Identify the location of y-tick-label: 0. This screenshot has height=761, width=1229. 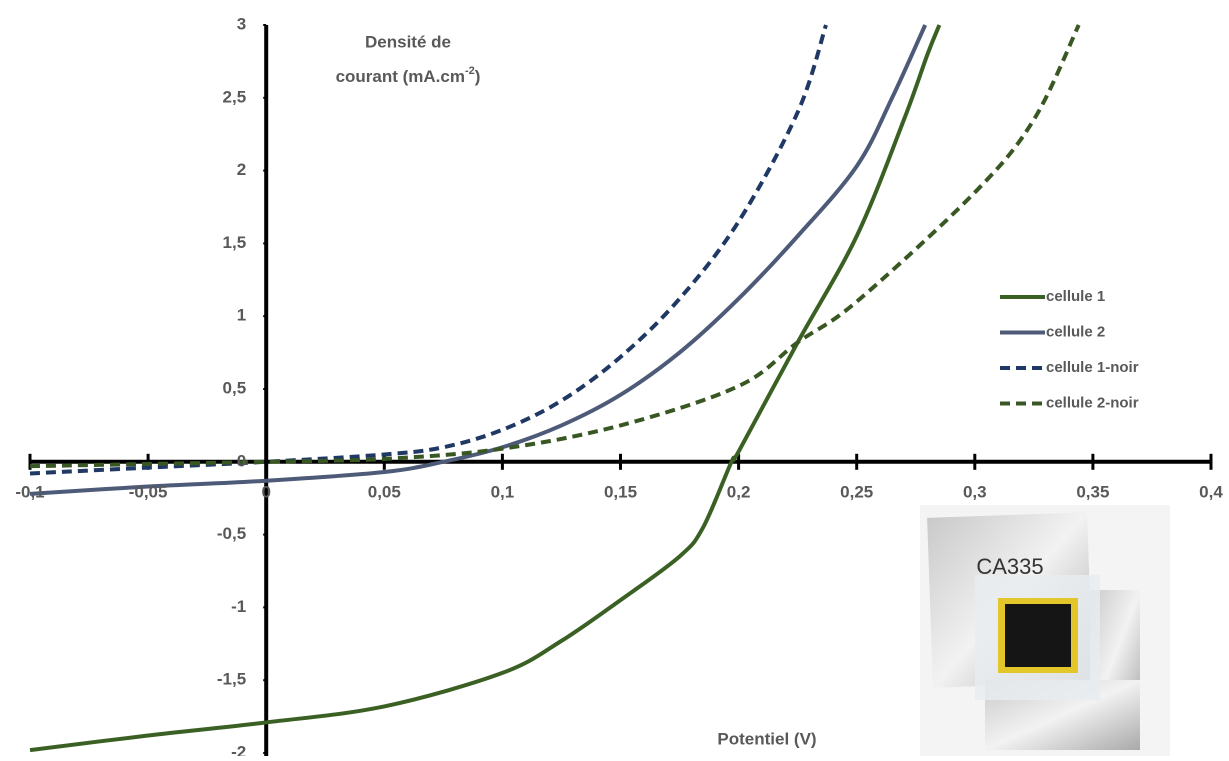
(241, 460).